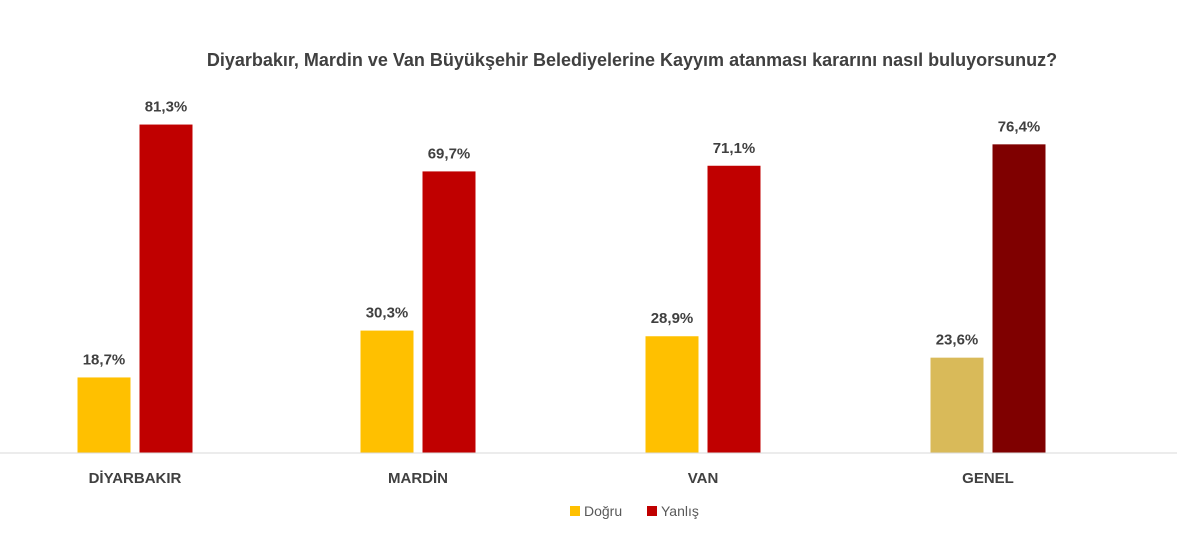 This screenshot has width=1177, height=544. Describe the element at coordinates (104, 359) in the screenshot. I see `data-label: 18,7%` at that location.